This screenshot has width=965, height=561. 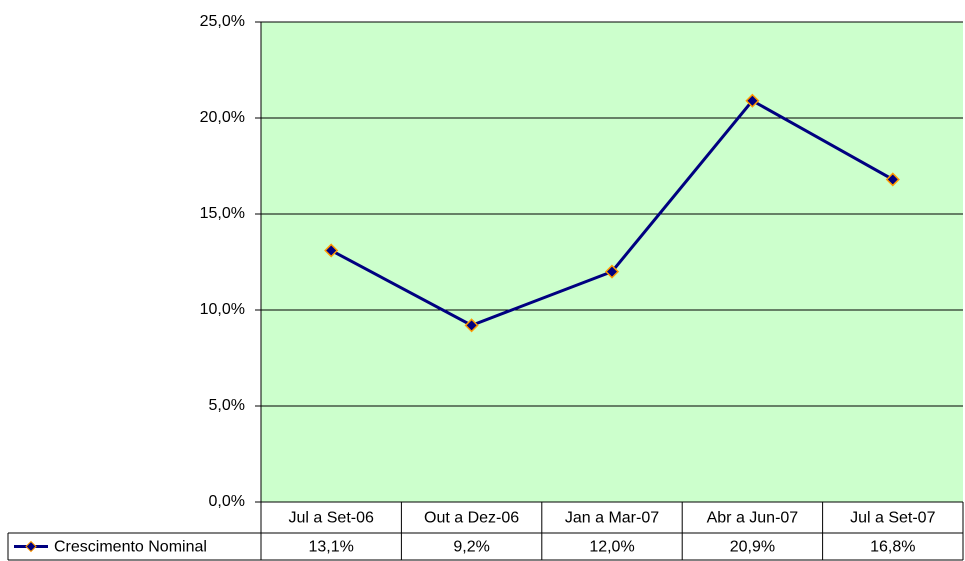 I want to click on y-tick-label: 20,0%, so click(x=222, y=117).